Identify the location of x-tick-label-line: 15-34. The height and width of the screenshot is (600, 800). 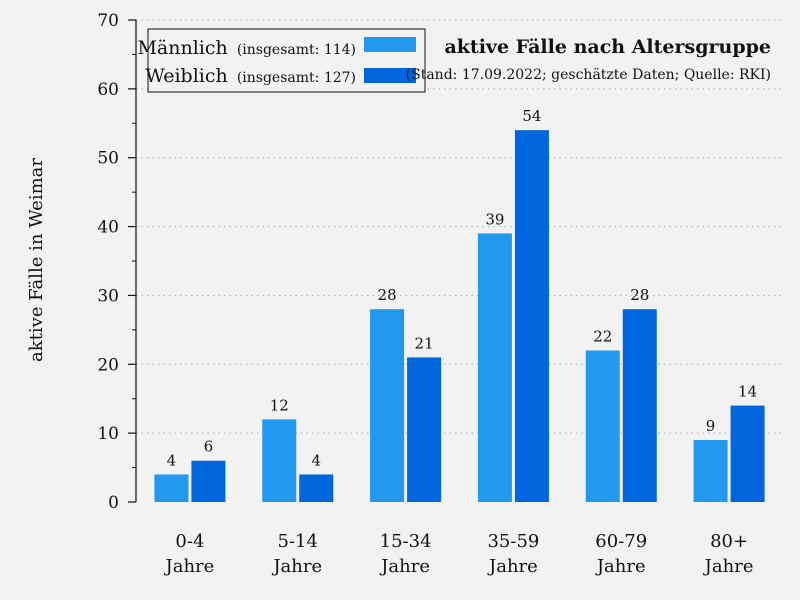
(406, 541).